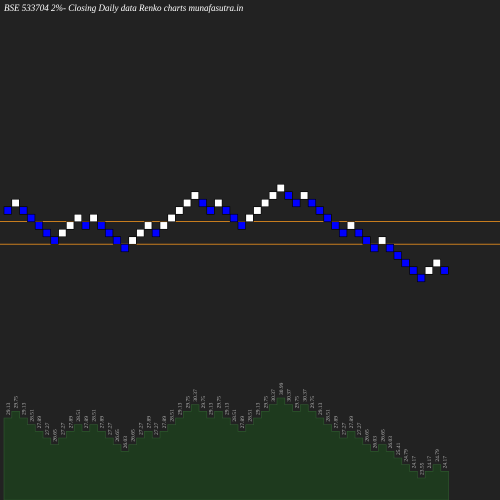  What do you see at coordinates (399, 448) in the screenshot?
I see `value-label: 25.41` at bounding box center [399, 448].